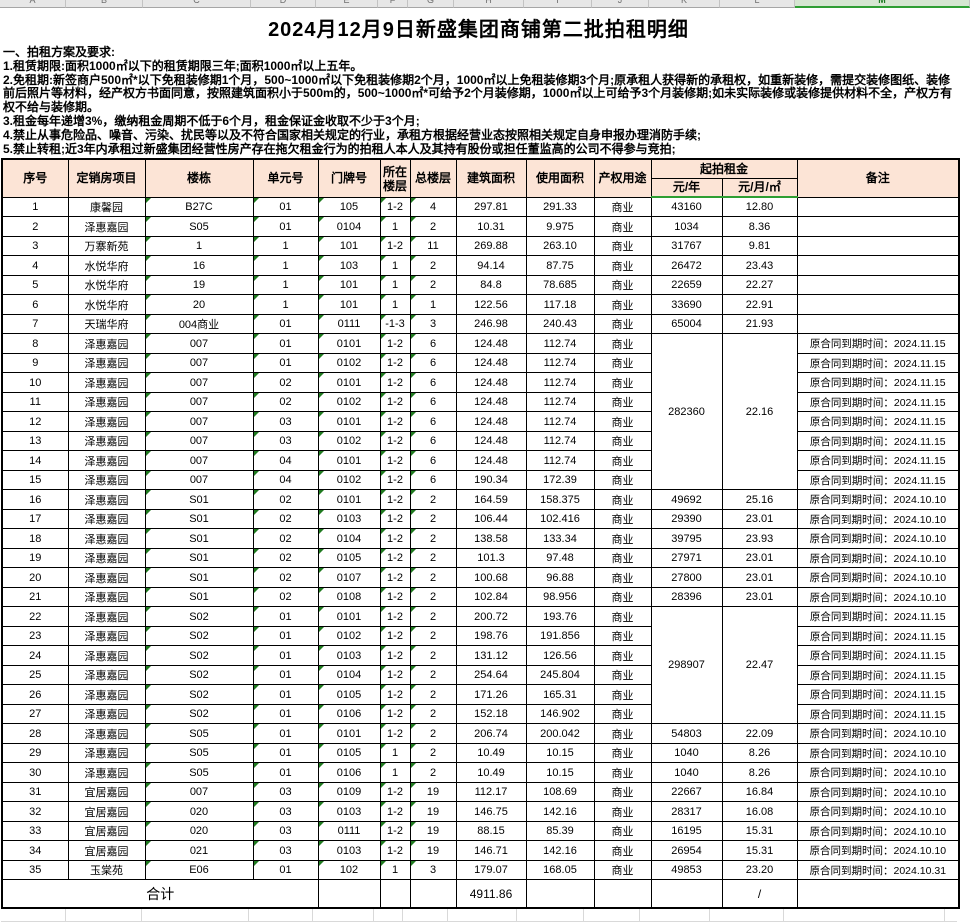 The width and height of the screenshot is (970, 922). I want to click on cell-door: 101, so click(349, 246).